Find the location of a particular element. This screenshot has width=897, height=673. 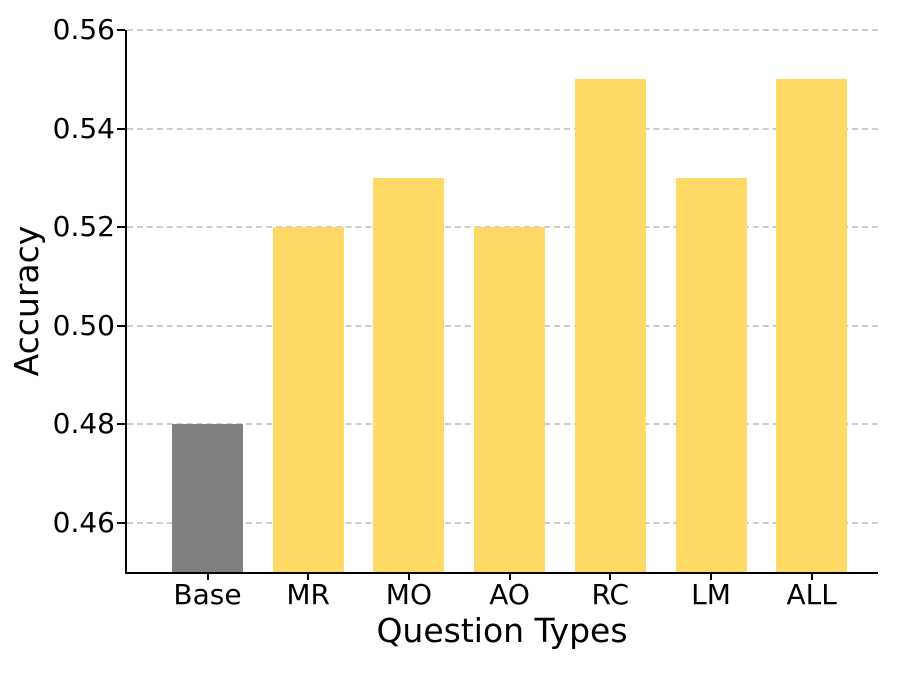

x-tick-label-all: ALL is located at coordinates (811, 594).